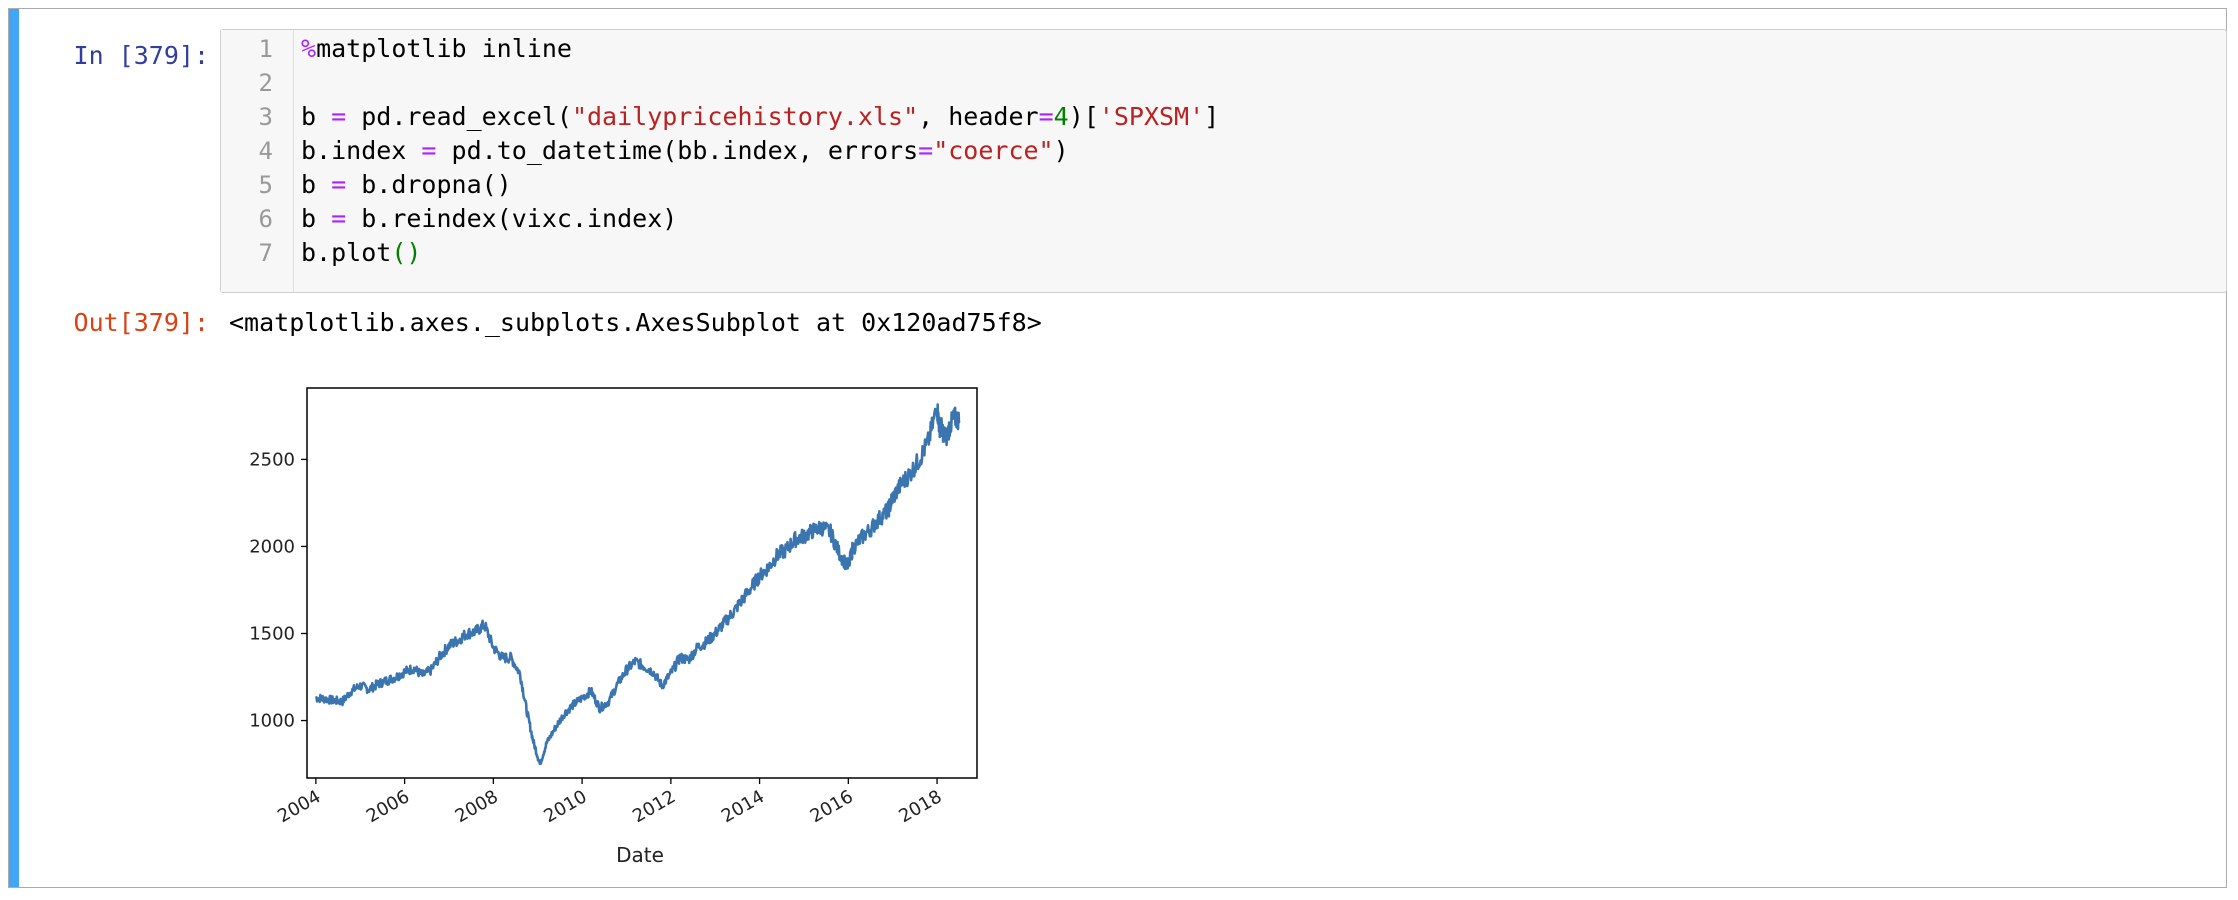 Image resolution: width=2238 pixels, height=900 pixels. I want to click on x-tick-label: 2016, so click(832, 806).